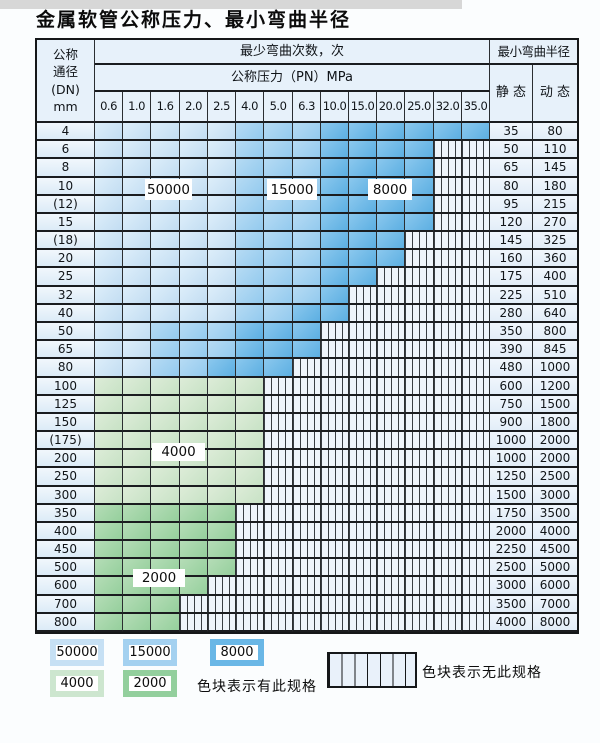  Describe the element at coordinates (66, 132) in the screenshot. I see `dn-row-label: 4` at that location.